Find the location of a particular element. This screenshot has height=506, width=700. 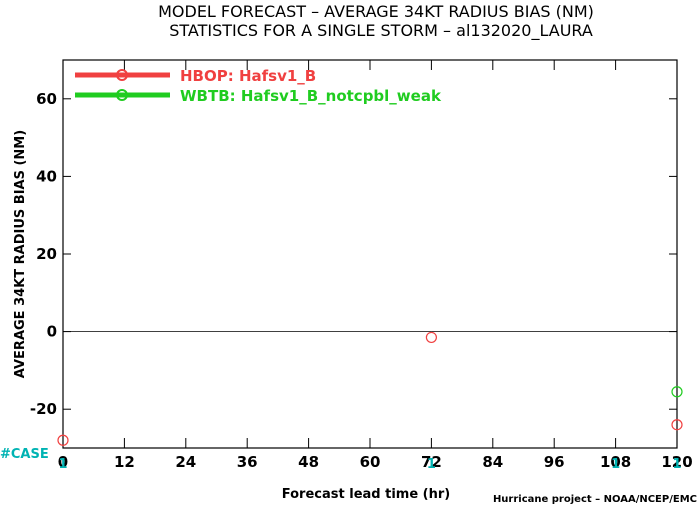

x-tick-label-36: 36 is located at coordinates (247, 462).